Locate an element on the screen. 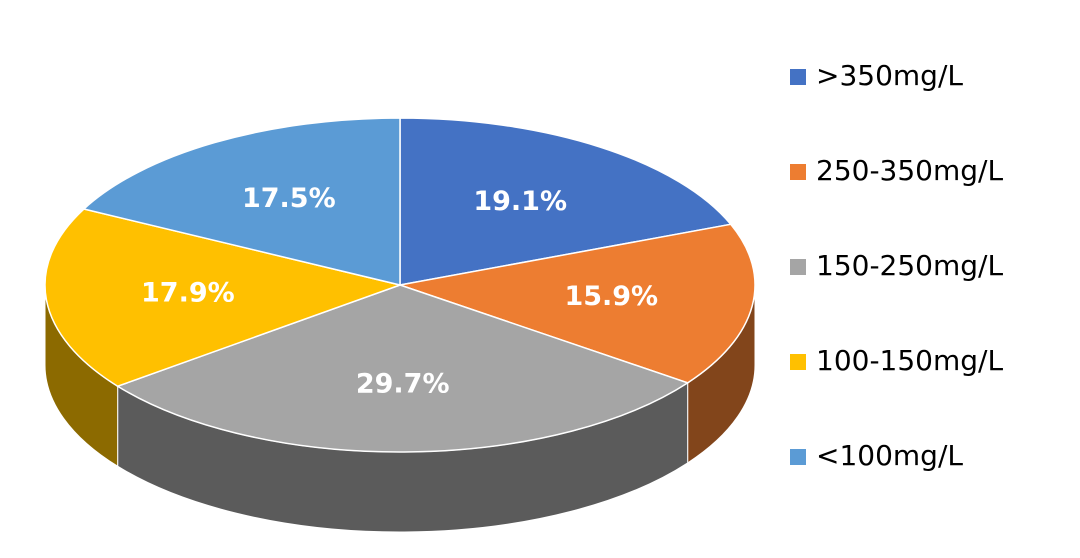 The width and height of the screenshot is (1080, 558). legend-label: 100-150mg/L is located at coordinates (909, 360).